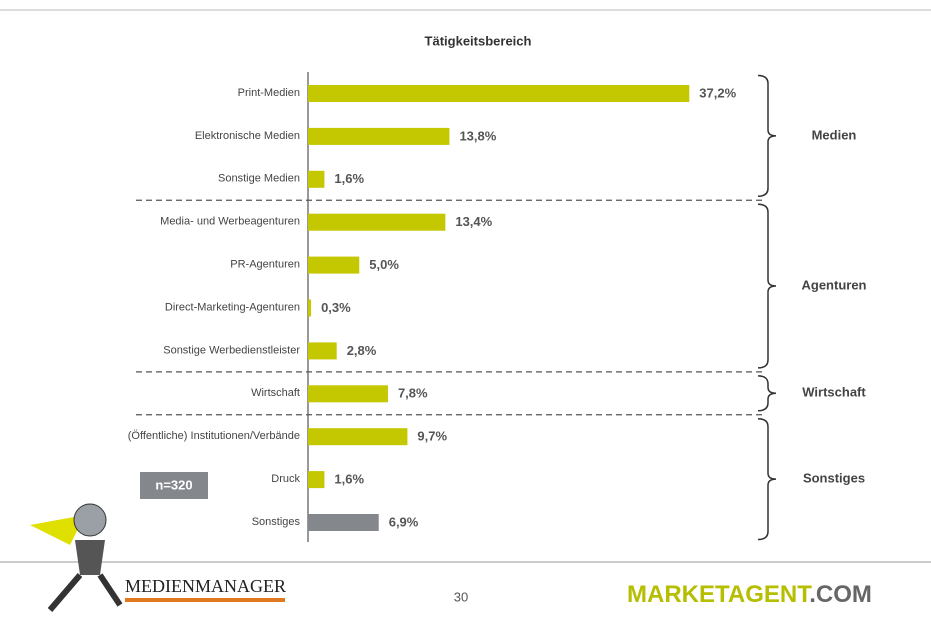 Image resolution: width=931 pixels, height=624 pixels. I want to click on value-label: 6,9%, so click(404, 521).